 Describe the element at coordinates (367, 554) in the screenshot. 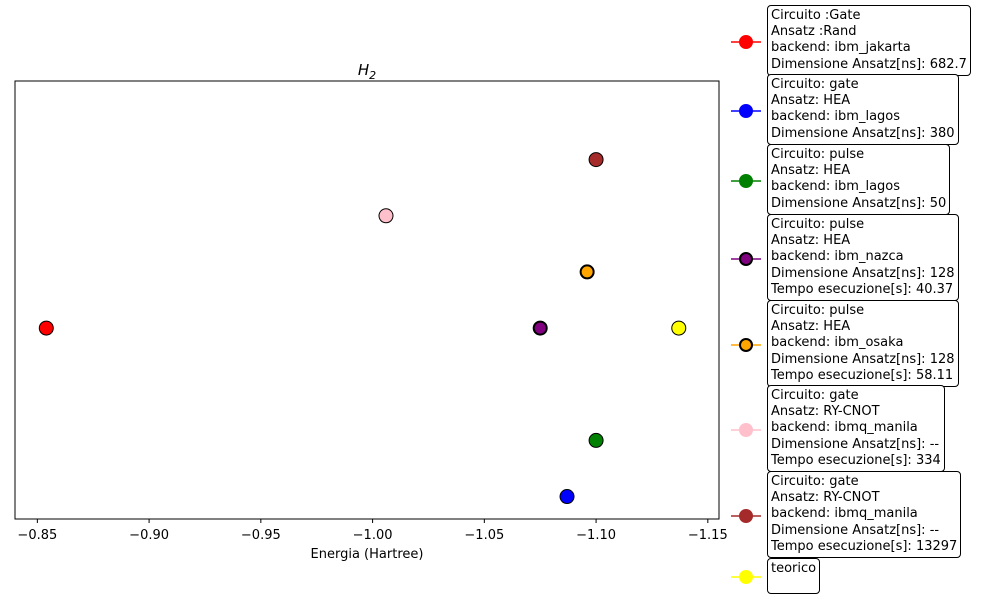

I see `x-axis-label: Energia (Hartree)` at that location.